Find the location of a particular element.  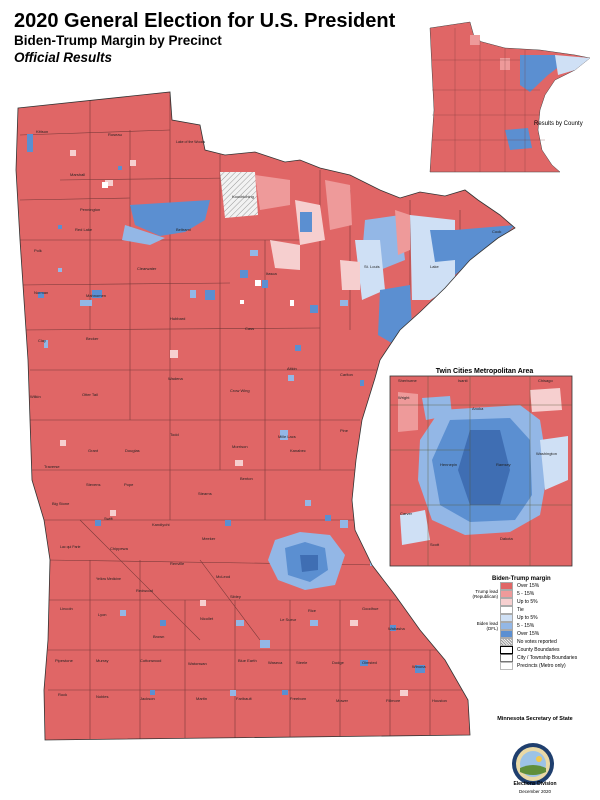

metro-county-label: Wright is located at coordinates (404, 397).